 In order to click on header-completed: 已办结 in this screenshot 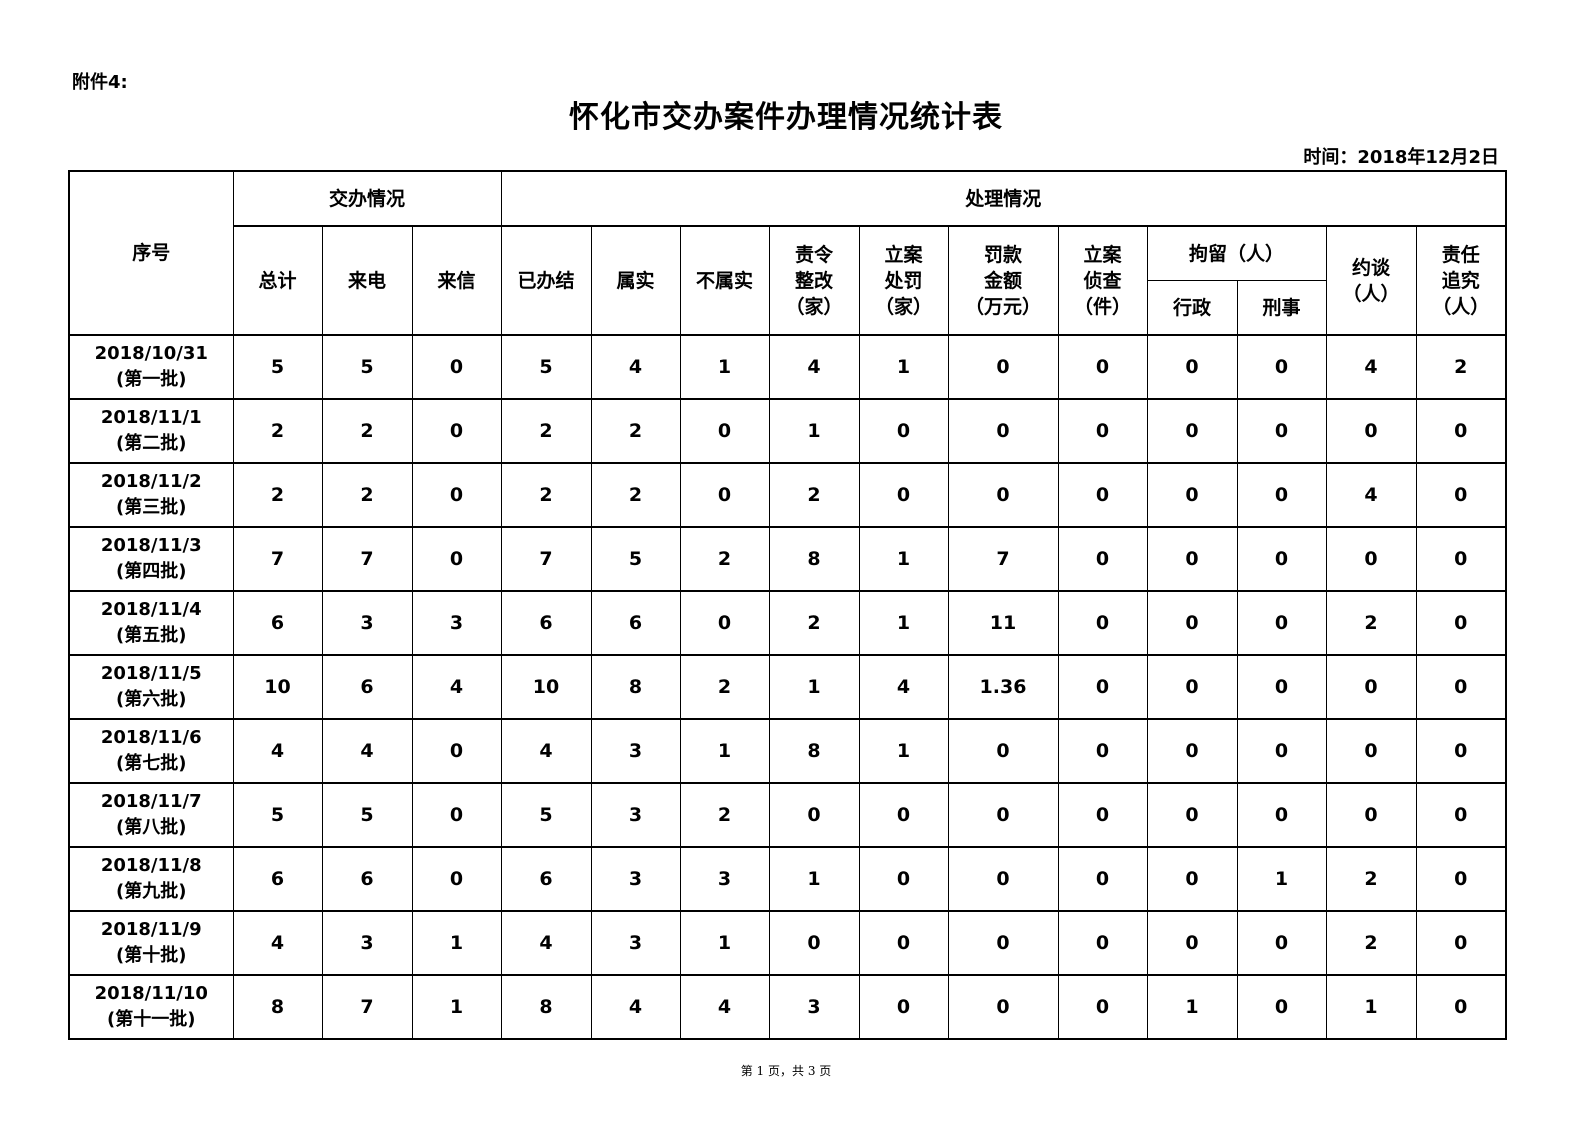, I will do `click(546, 280)`.